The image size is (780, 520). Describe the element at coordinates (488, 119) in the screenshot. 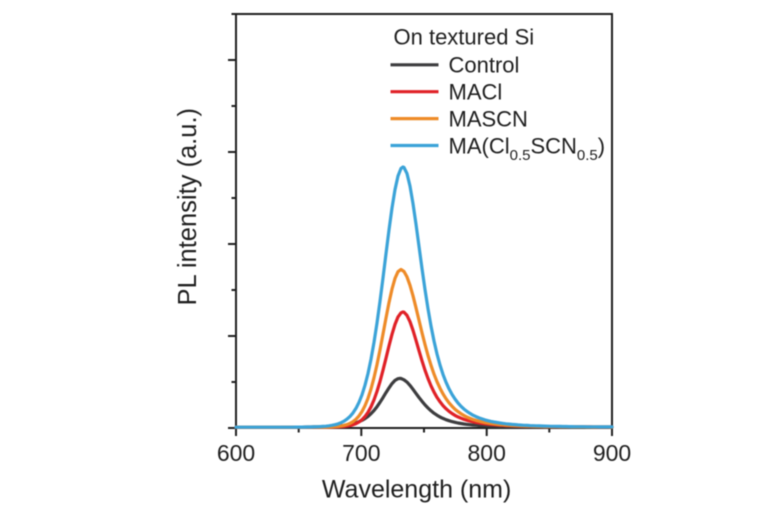

I see `svg-text: MASCN` at that location.